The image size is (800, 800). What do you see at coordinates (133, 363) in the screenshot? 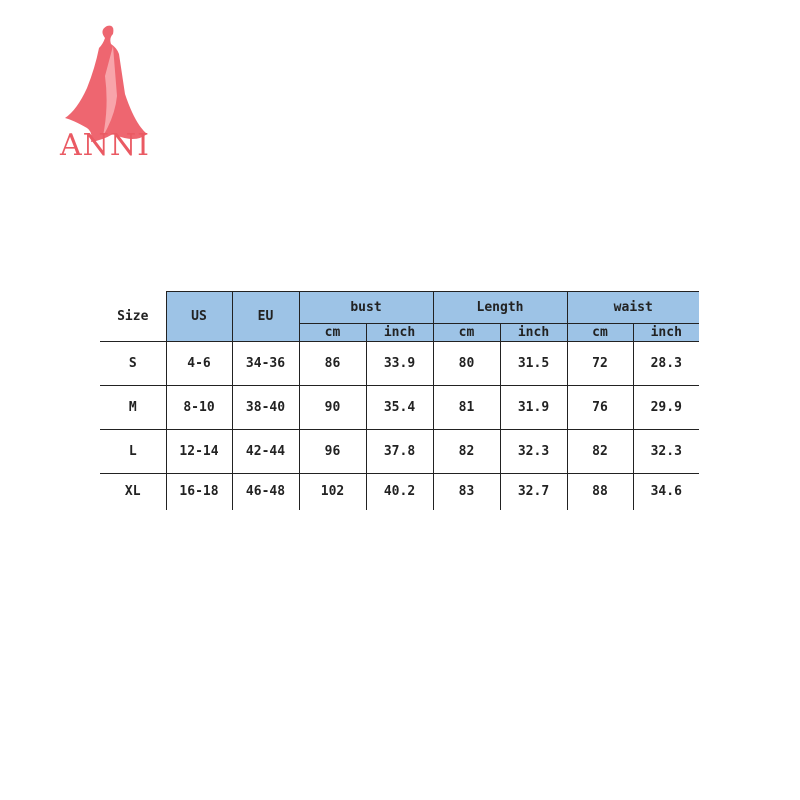
I see `size-label-cell: S` at bounding box center [133, 363].